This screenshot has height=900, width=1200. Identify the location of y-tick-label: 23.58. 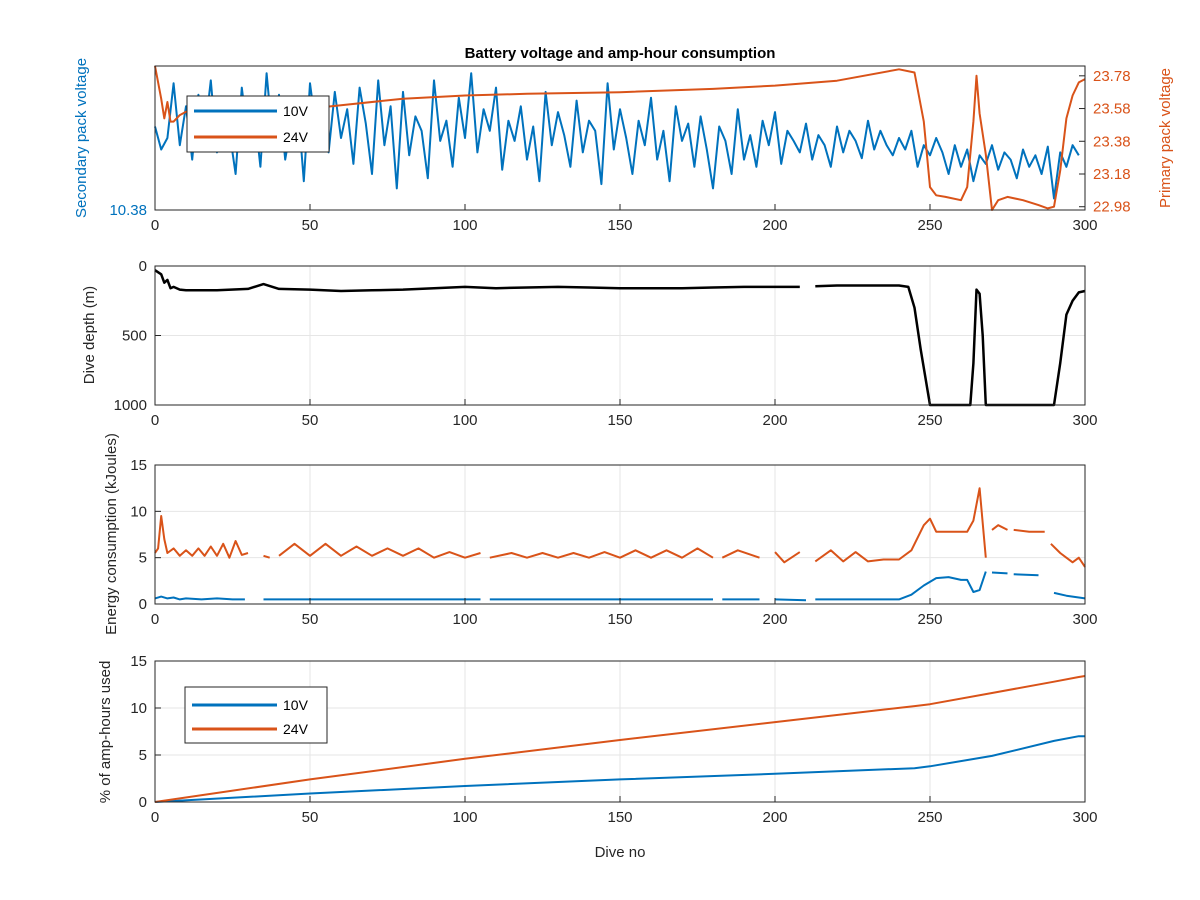
(1112, 109).